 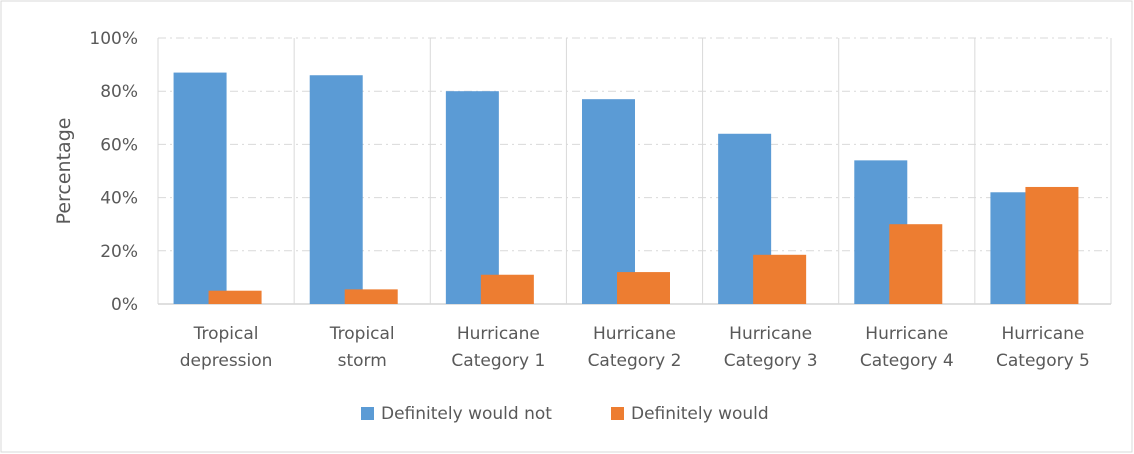 I want to click on y-tick-label: 0%, so click(x=124, y=305).